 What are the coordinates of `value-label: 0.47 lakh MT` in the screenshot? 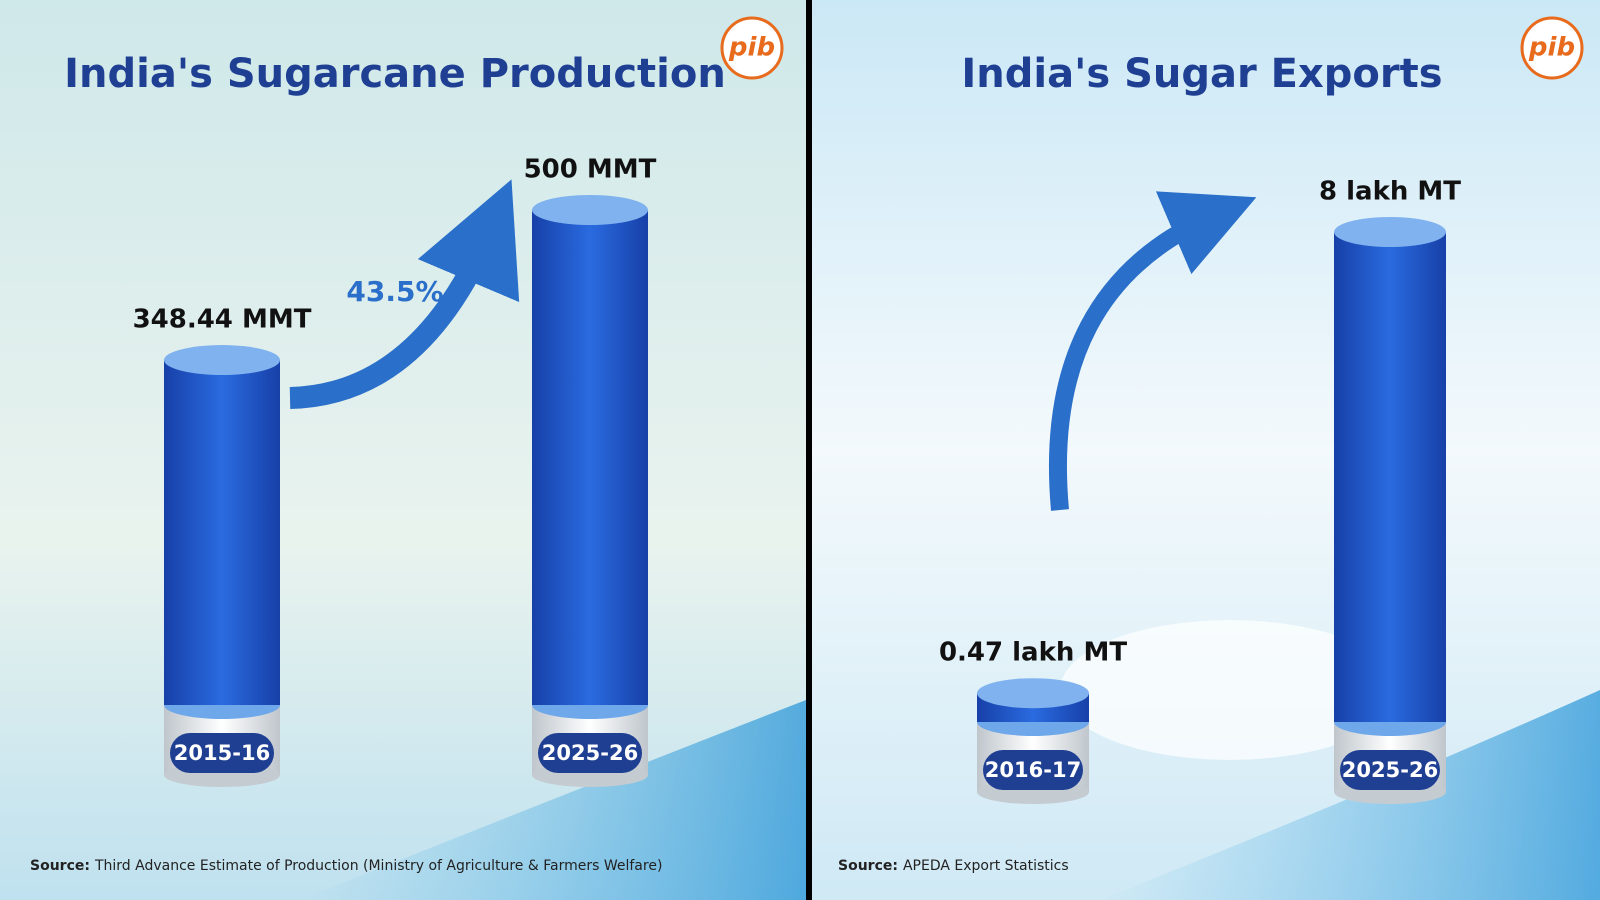 It's located at (1033, 653).